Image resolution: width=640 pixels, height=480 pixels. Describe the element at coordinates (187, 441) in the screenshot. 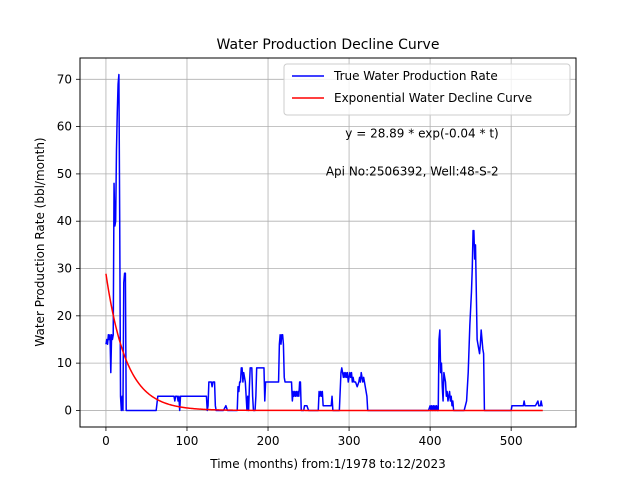

I see `x-tick-label: 100` at that location.